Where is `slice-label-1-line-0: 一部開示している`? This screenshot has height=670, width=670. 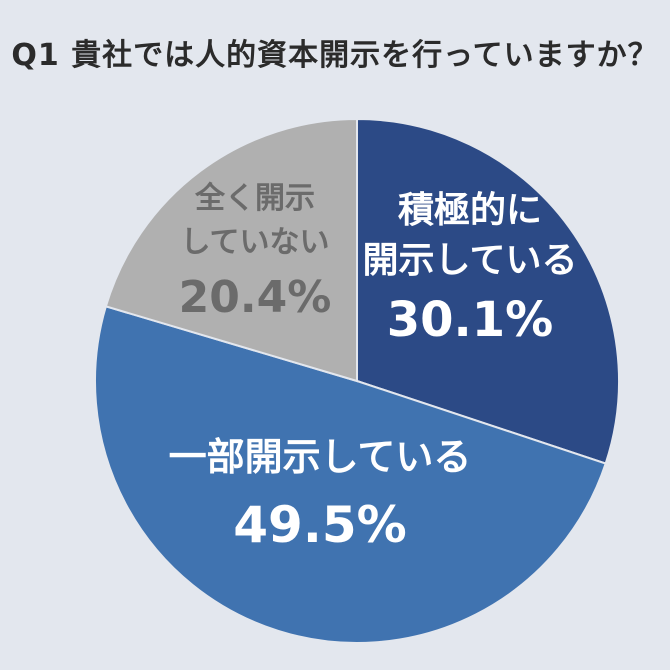
slice-label-1-line-0: 一部開示している is located at coordinates (320, 457).